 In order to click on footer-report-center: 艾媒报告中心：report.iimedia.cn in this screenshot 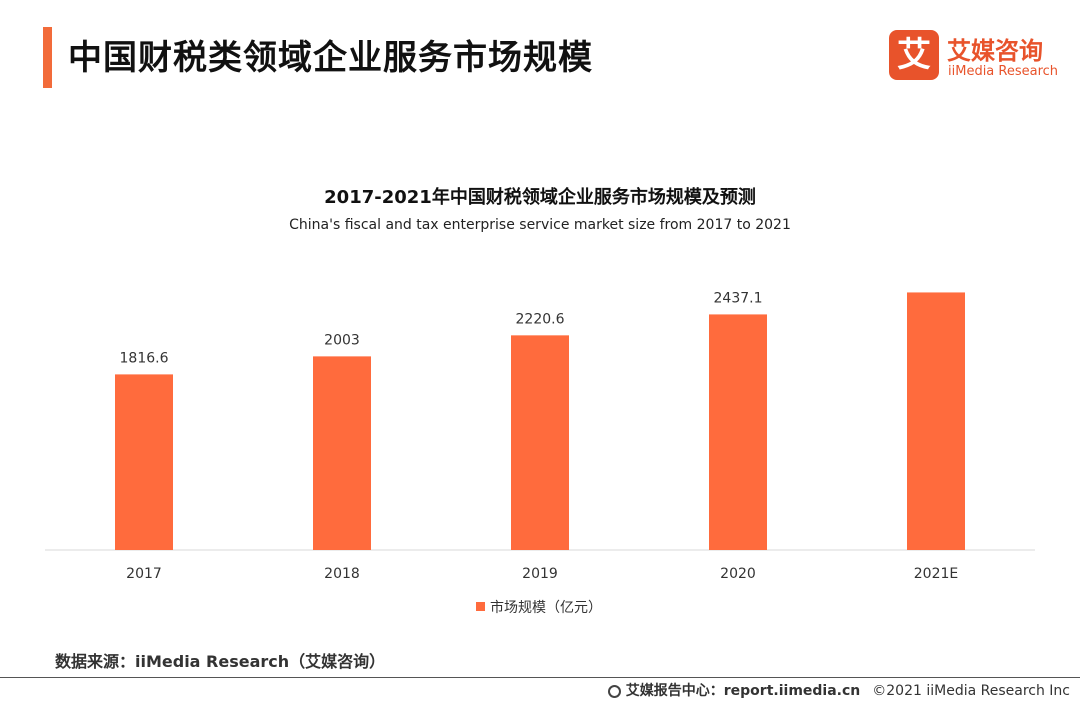, I will do `click(743, 691)`.